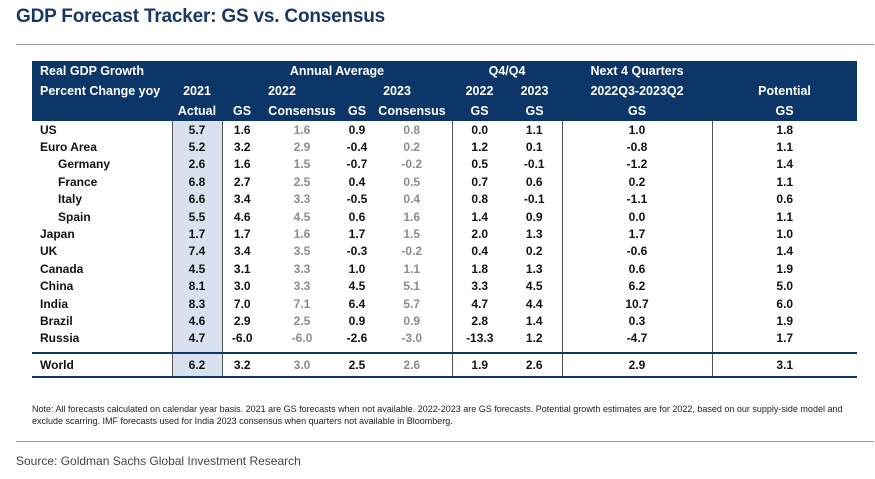 The width and height of the screenshot is (875, 479). I want to click on cell-con22: 3.5, so click(302, 251).